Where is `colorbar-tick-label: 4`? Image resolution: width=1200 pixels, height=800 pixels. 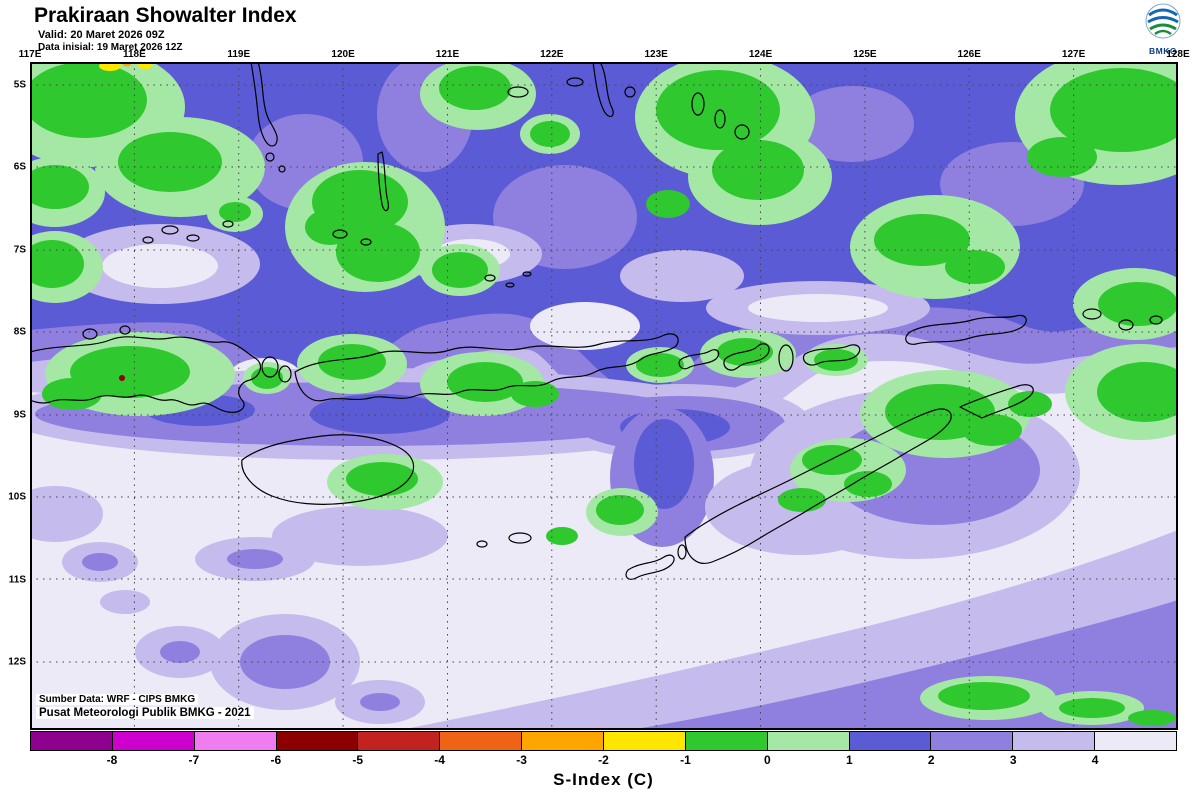 colorbar-tick-label: 4 is located at coordinates (1095, 760).